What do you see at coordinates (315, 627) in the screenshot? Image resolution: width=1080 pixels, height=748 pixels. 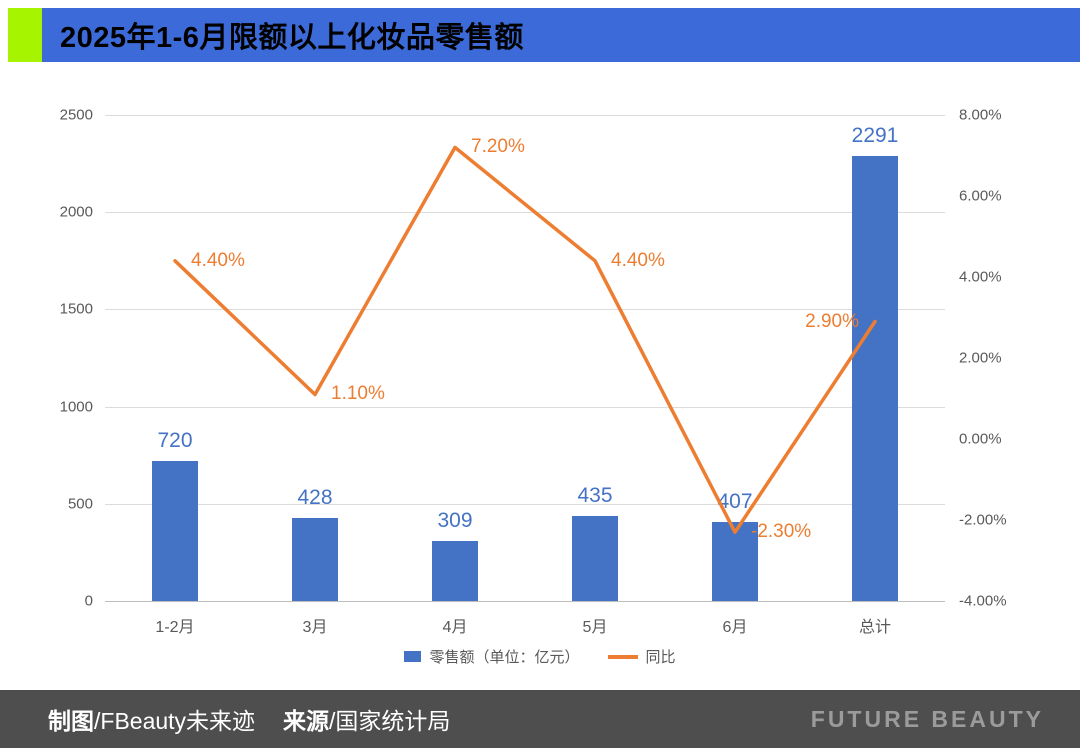 I see `category-label: 3月` at bounding box center [315, 627].